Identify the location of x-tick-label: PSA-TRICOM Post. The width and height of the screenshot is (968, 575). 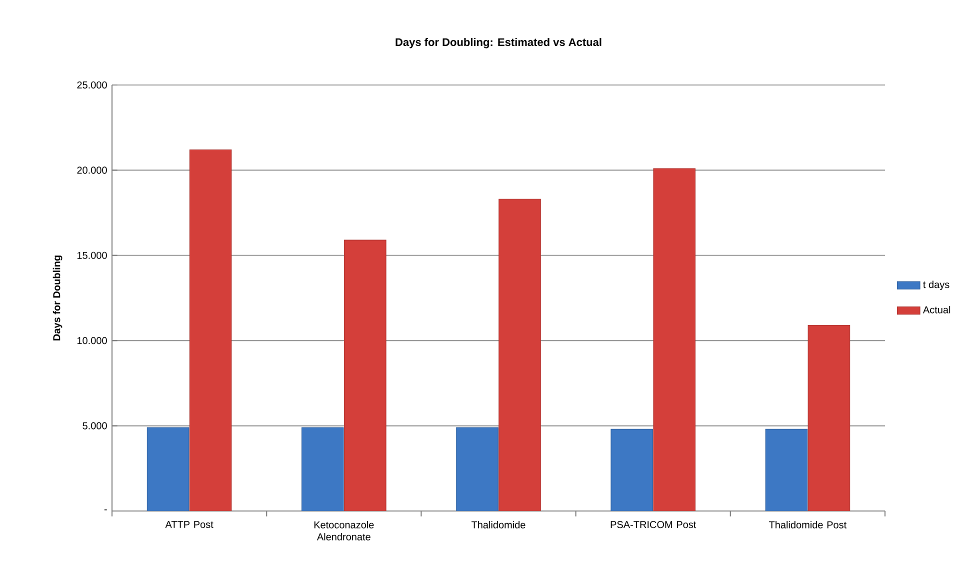
(653, 524).